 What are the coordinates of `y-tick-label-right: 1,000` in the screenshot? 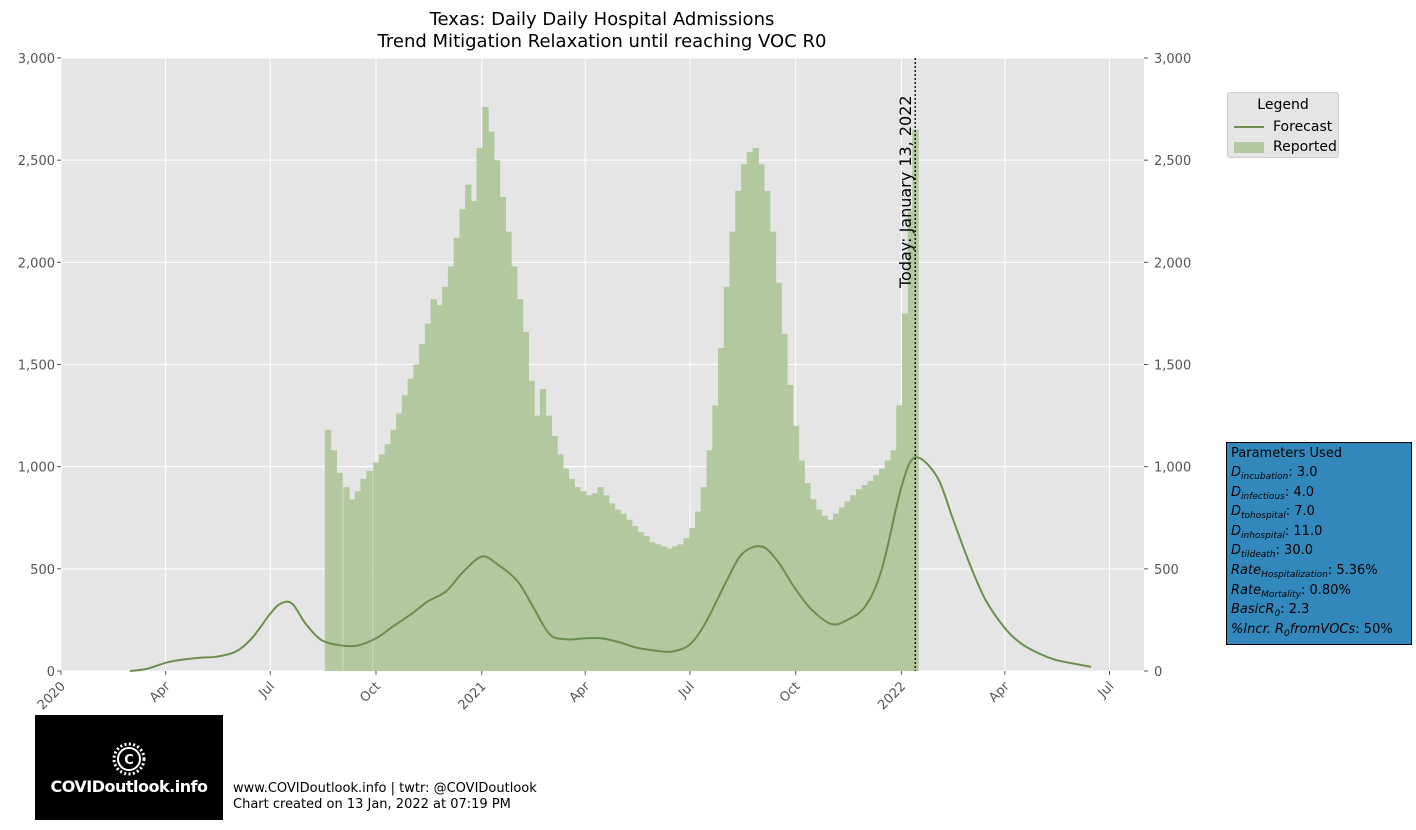 It's located at (1172, 468).